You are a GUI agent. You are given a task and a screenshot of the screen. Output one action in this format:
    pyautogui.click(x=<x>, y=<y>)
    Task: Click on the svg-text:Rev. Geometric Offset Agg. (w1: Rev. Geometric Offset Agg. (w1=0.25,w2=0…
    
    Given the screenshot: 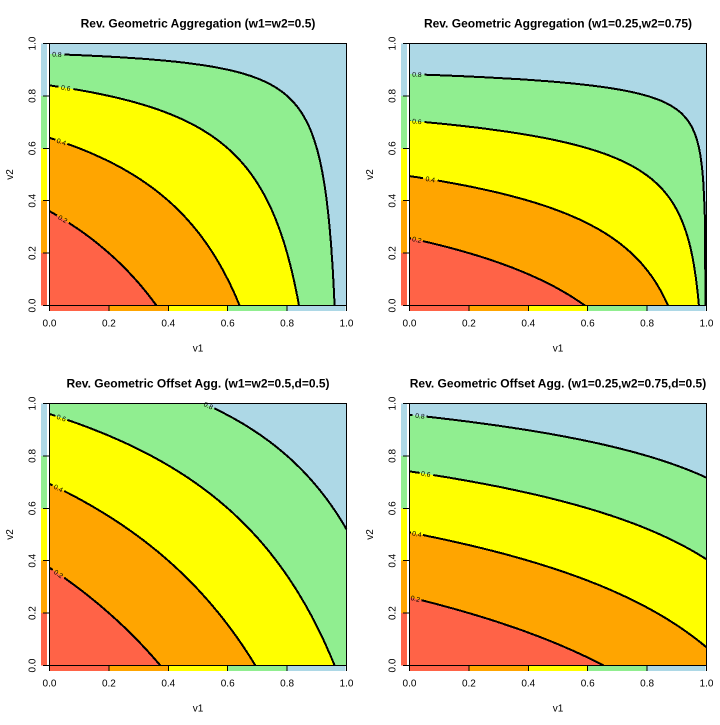 What is the action you would take?
    pyautogui.click(x=558, y=384)
    